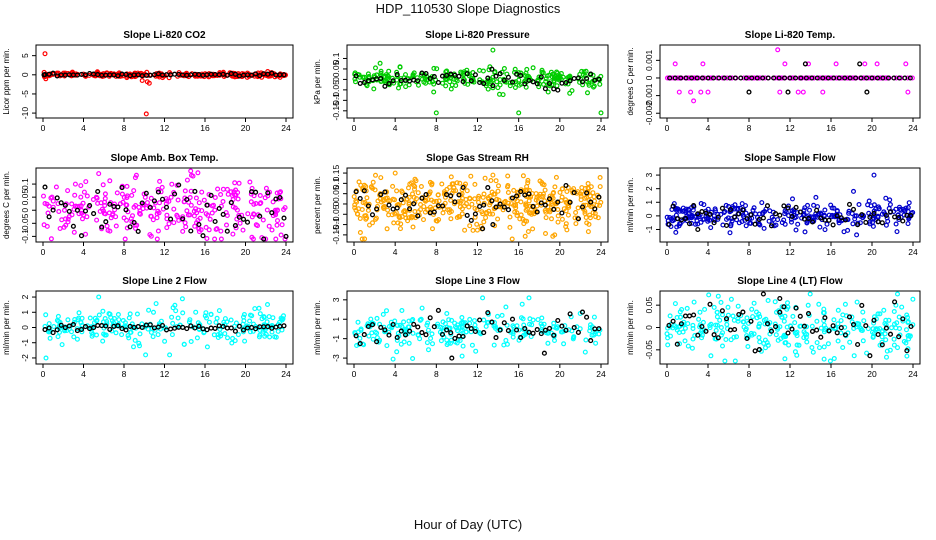 The height and width of the screenshot is (540, 936). Describe the element at coordinates (630, 81) in the screenshot. I see `y-axis-label: degrees C per min.` at that location.